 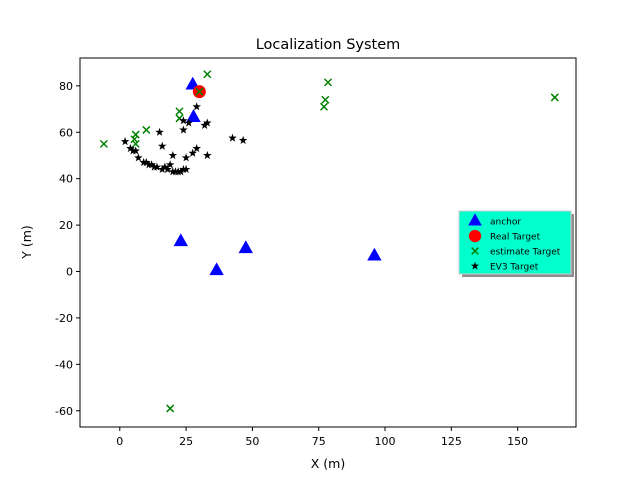 I want to click on x-tick-label: 25, so click(x=186, y=441).